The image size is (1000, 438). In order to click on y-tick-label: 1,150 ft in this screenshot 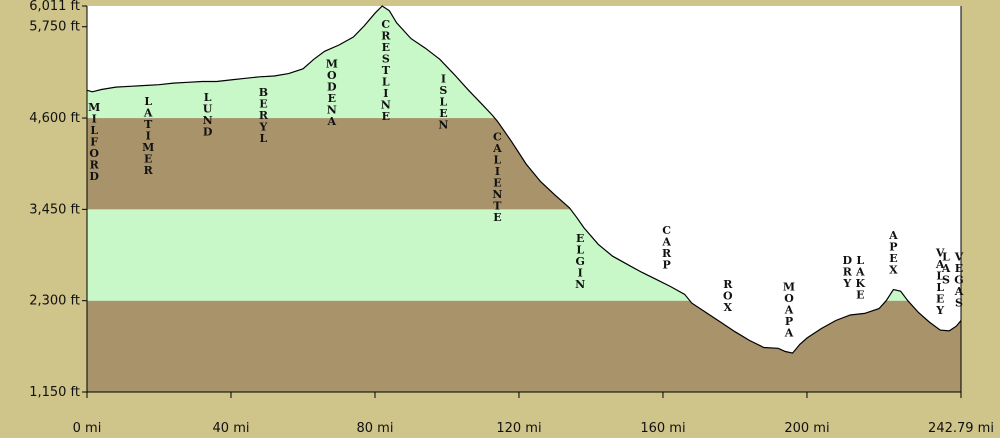, I will do `click(54, 392)`.